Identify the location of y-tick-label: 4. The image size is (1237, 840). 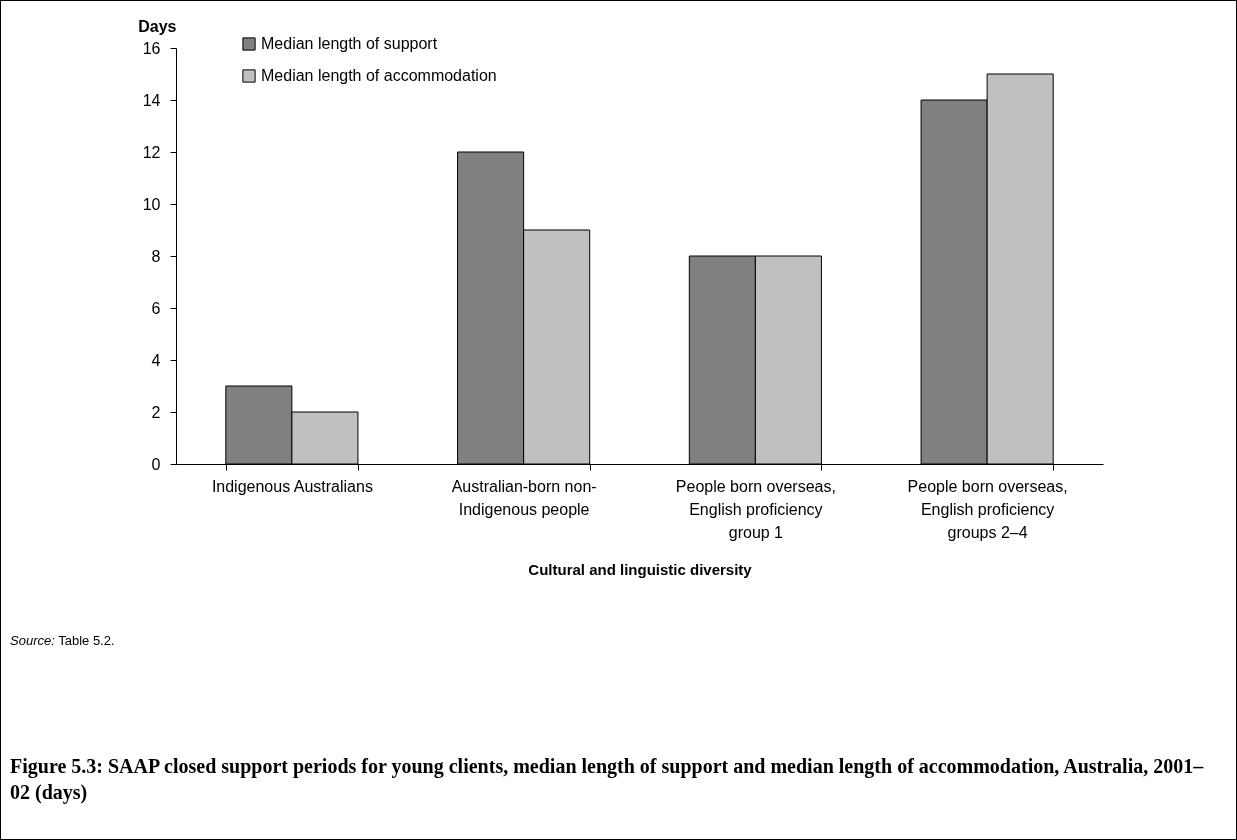
(156, 360).